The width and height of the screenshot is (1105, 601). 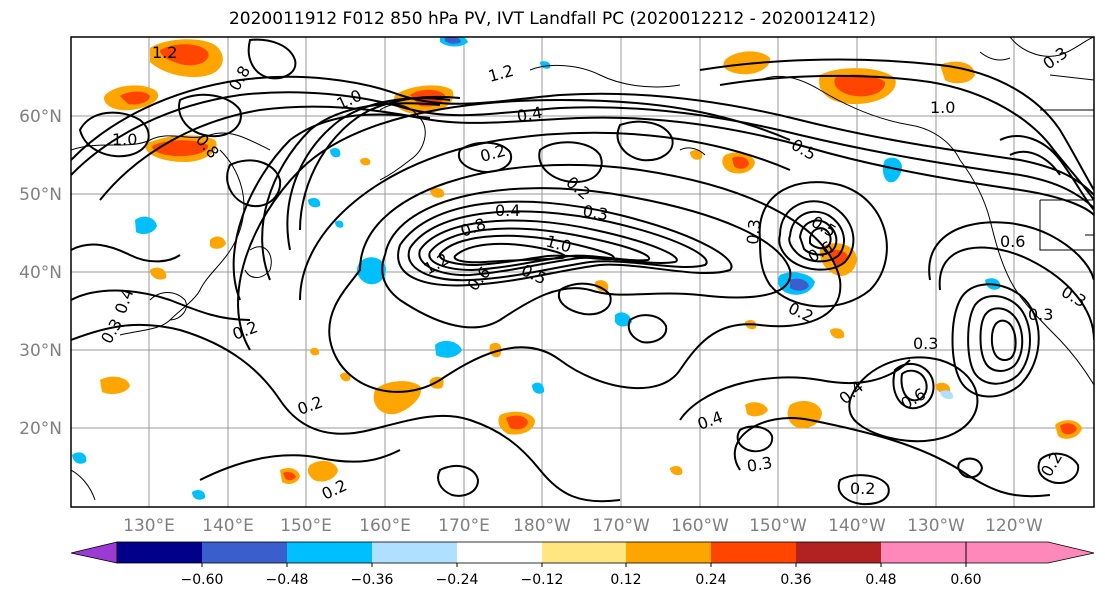 I want to click on lon-label: 180°W, so click(x=542, y=526).